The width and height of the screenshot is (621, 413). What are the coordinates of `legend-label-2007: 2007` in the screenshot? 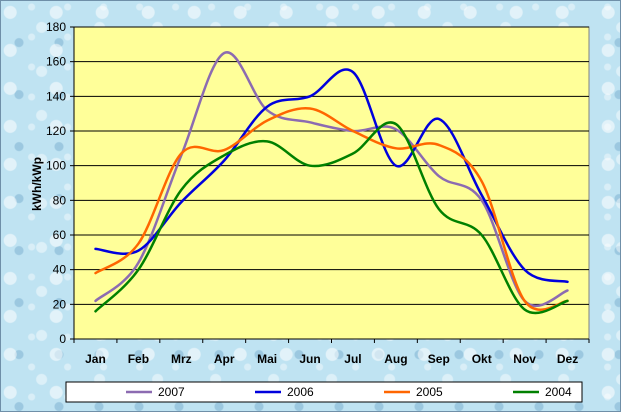 It's located at (171, 392).